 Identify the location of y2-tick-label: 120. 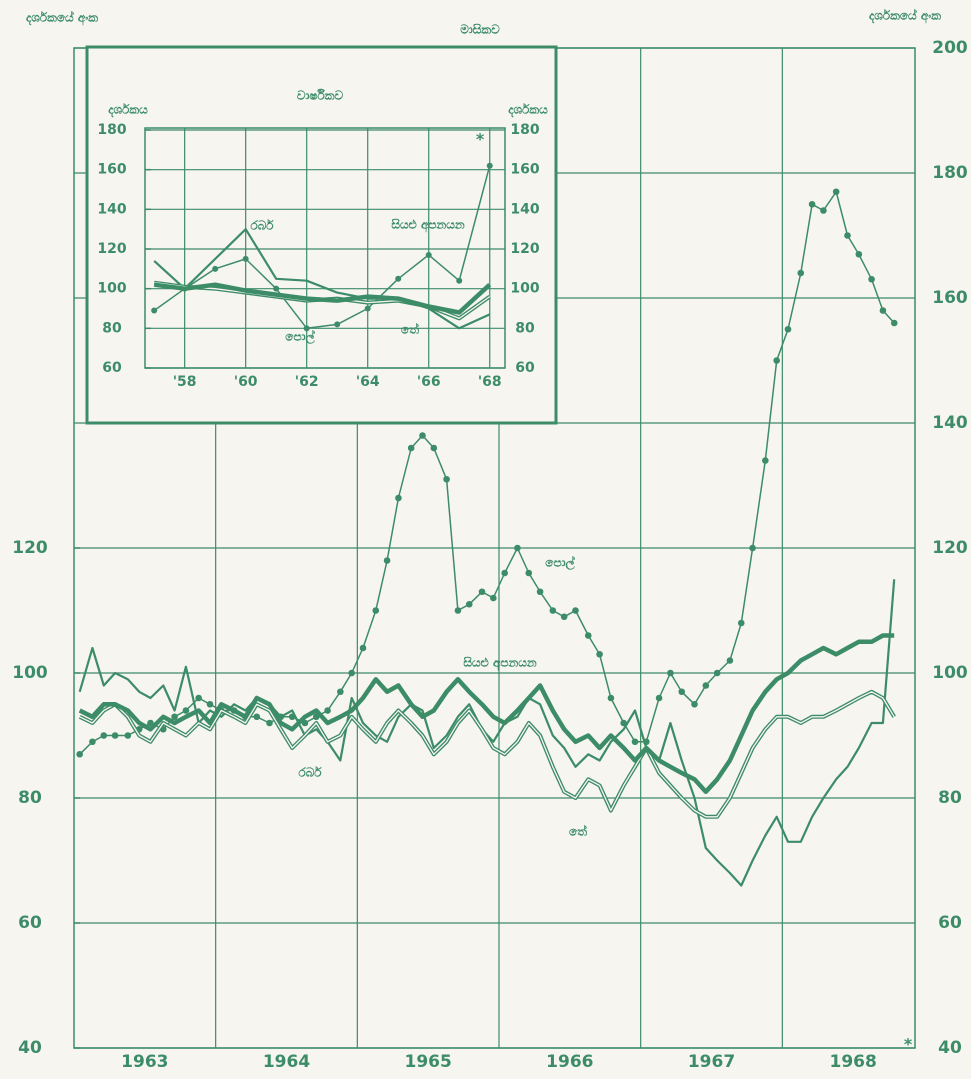
(950, 548).